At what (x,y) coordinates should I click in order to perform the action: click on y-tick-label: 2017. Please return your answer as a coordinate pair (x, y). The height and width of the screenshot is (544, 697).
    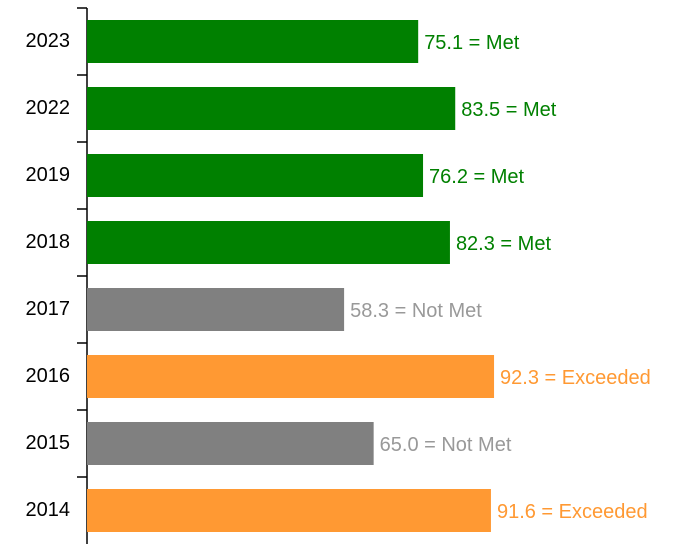
    Looking at the image, I should click on (48, 309).